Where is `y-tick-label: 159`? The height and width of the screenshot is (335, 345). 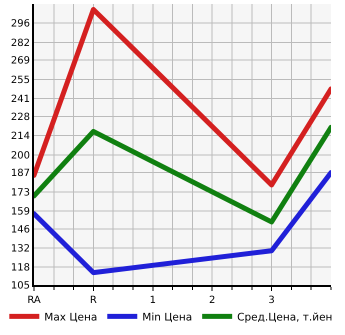 y-tick-label: 159 is located at coordinates (20, 212).